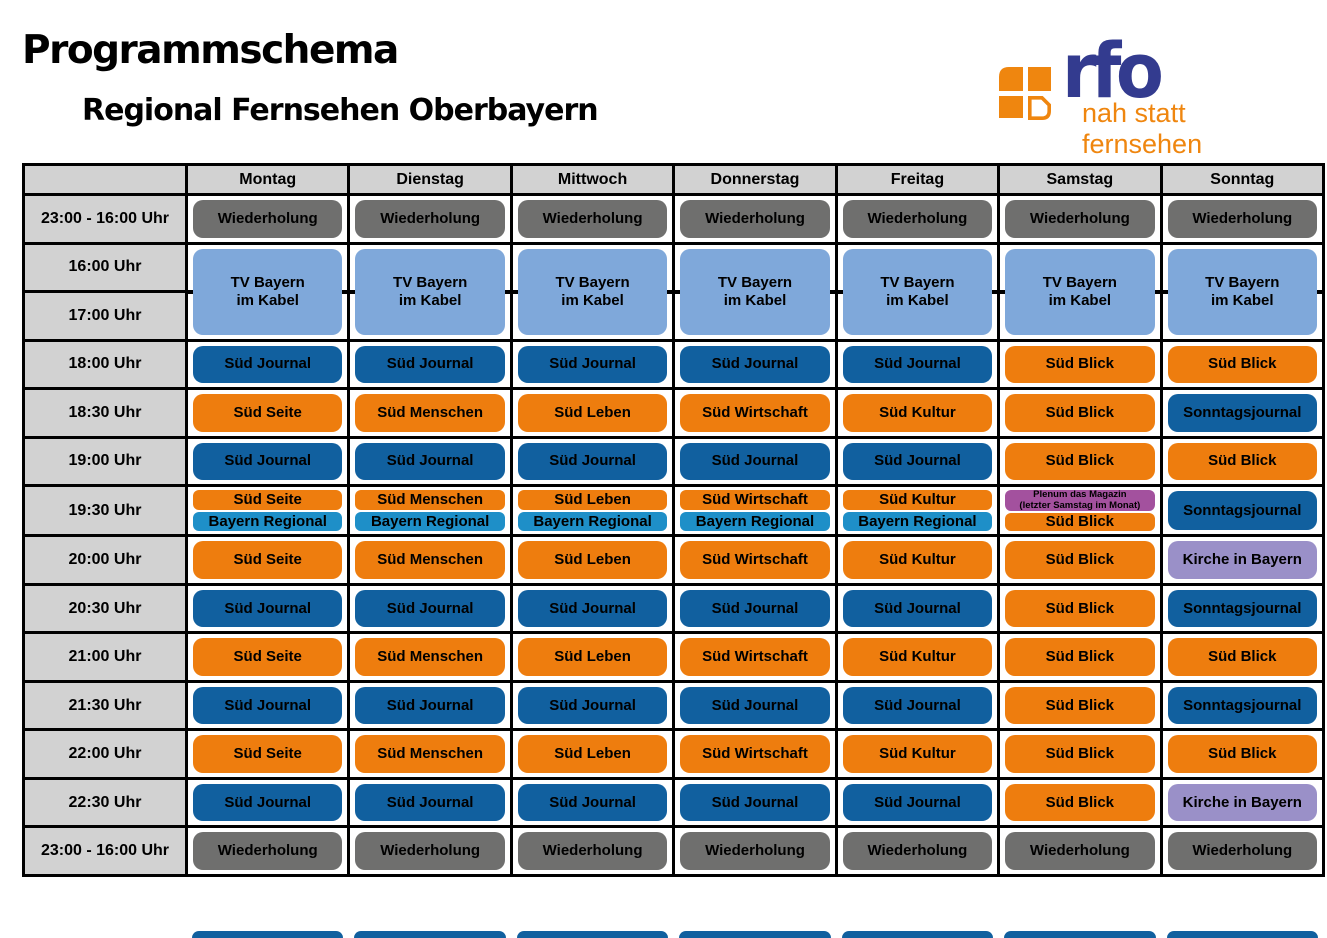  I want to click on corner-cell, so click(105, 179).